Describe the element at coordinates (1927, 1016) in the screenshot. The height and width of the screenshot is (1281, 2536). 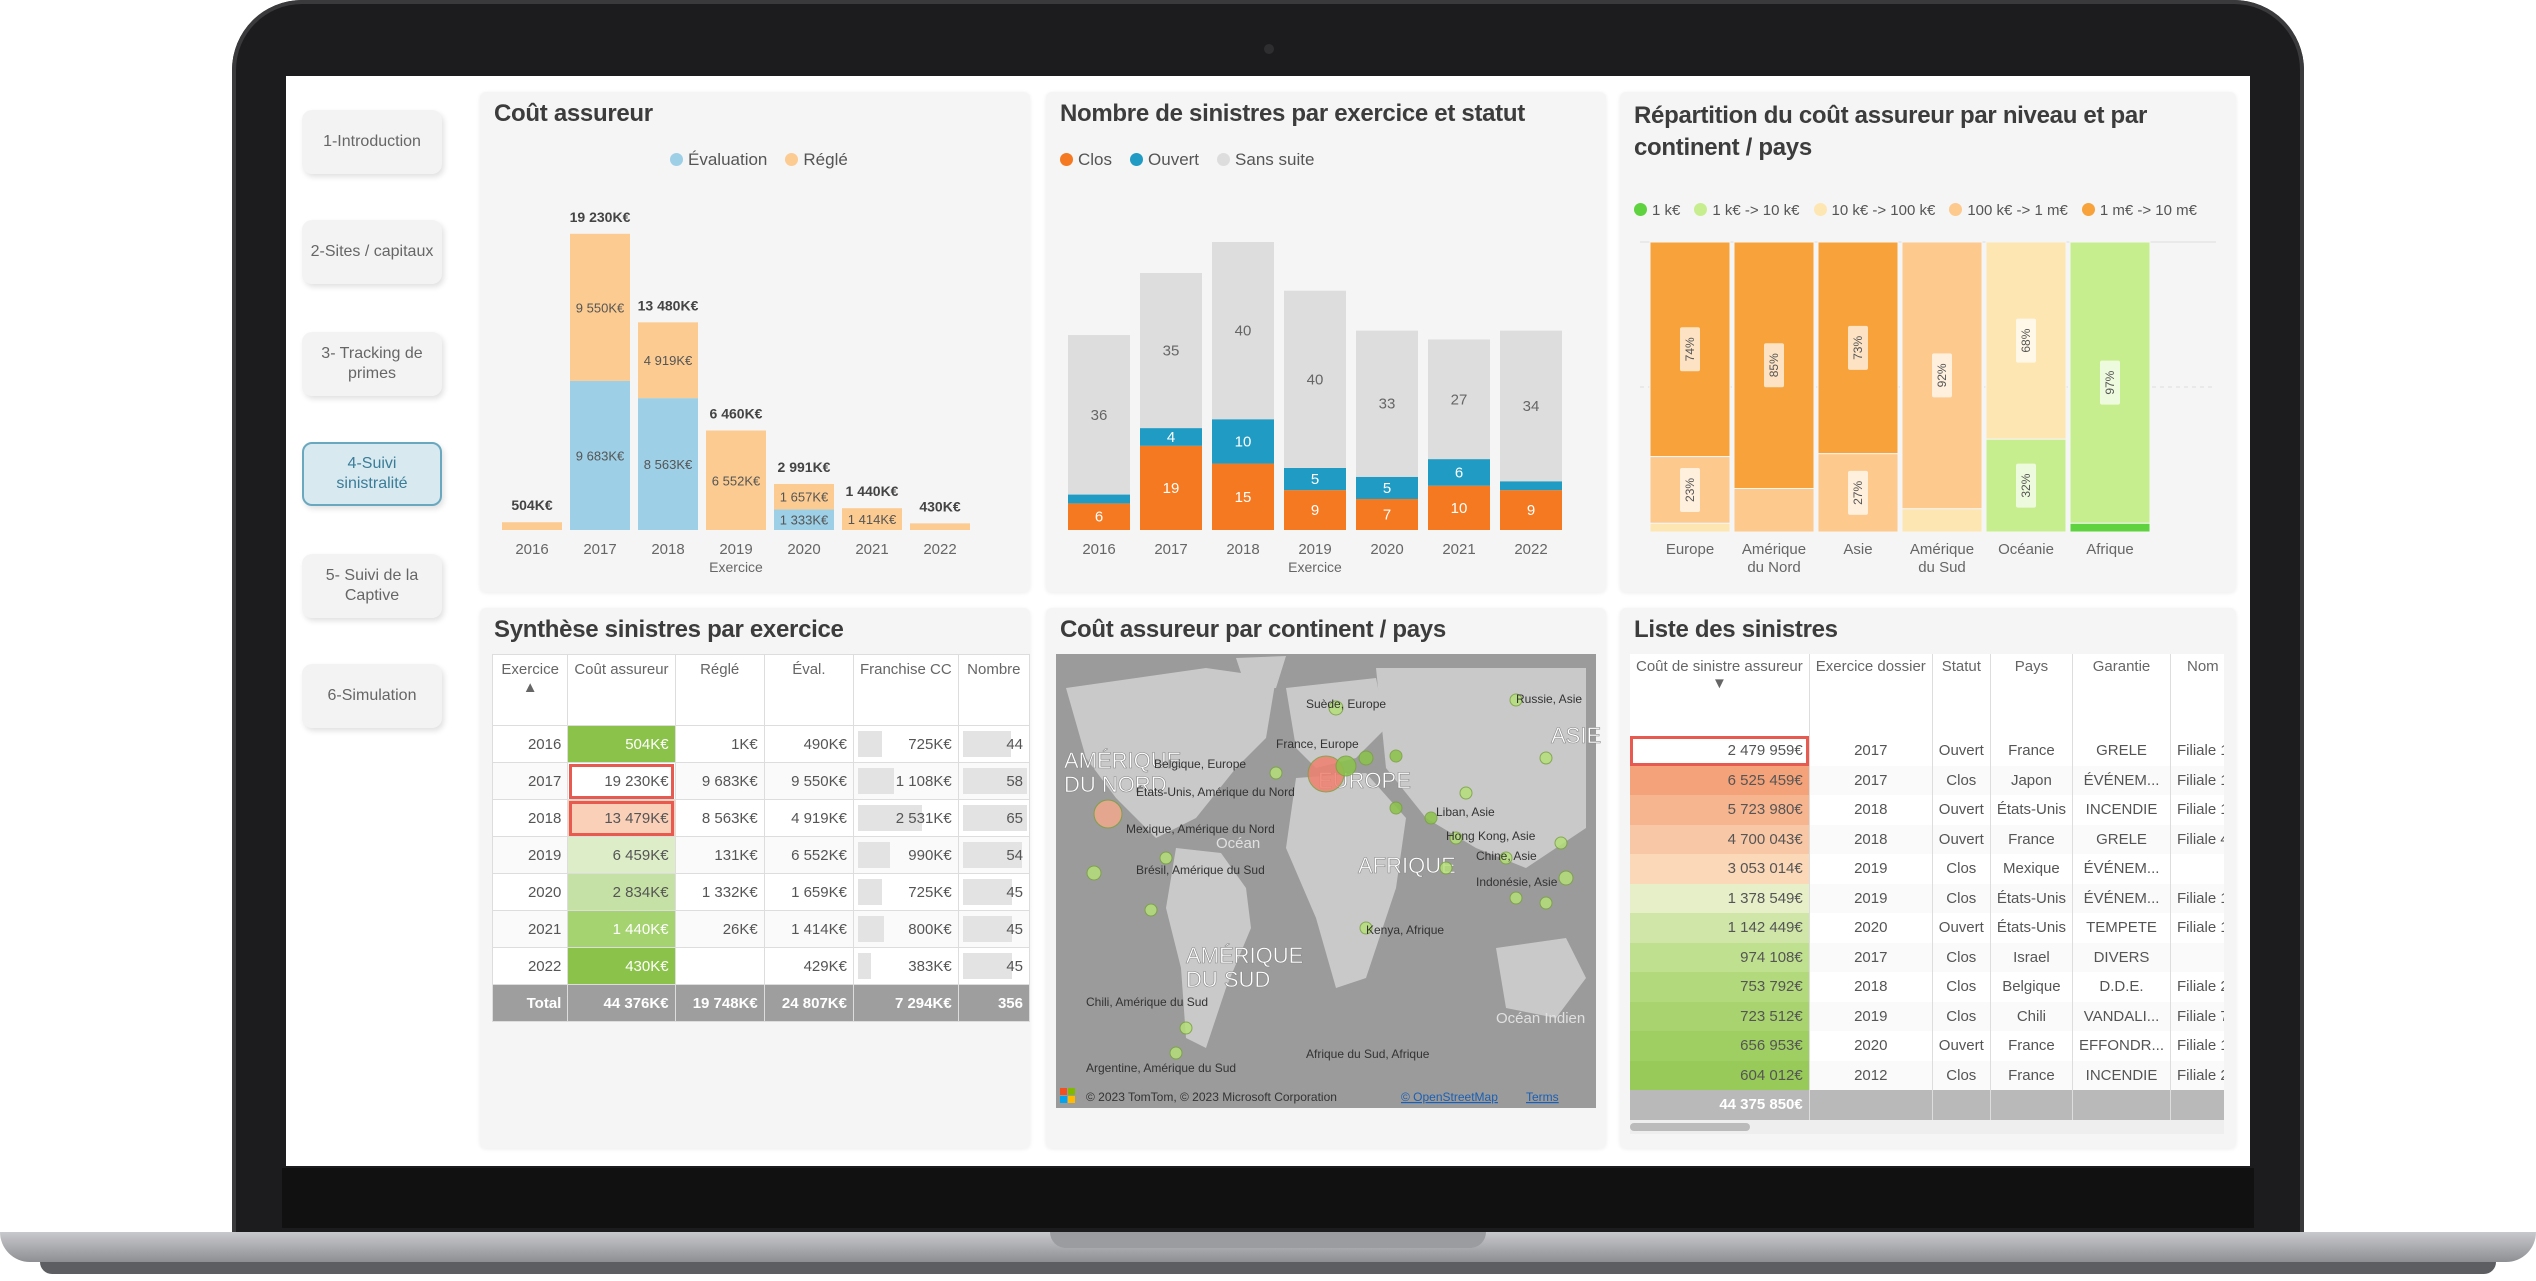
I see `liste-row: 723 512€ 2019 Clos Chili VANDALI... Filiale 7` at that location.